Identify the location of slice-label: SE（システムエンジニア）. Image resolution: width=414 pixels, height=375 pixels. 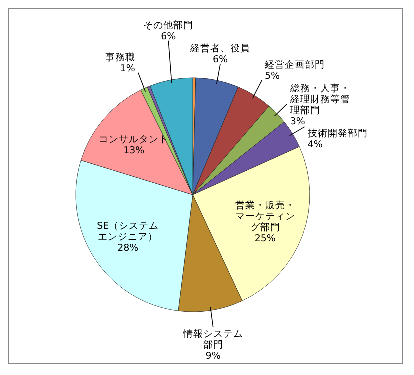
(128, 231).